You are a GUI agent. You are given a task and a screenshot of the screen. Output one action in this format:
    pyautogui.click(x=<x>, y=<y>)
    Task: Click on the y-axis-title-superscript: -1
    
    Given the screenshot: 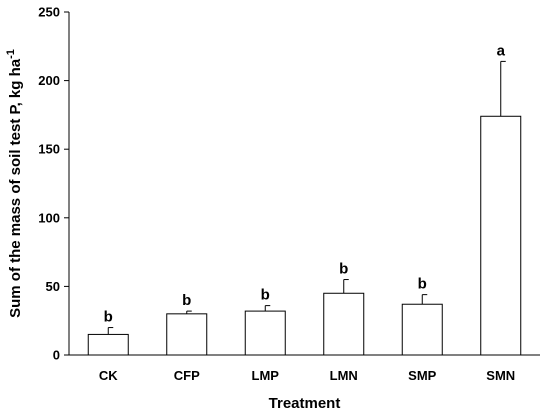 What is the action you would take?
    pyautogui.click(x=11, y=54)
    